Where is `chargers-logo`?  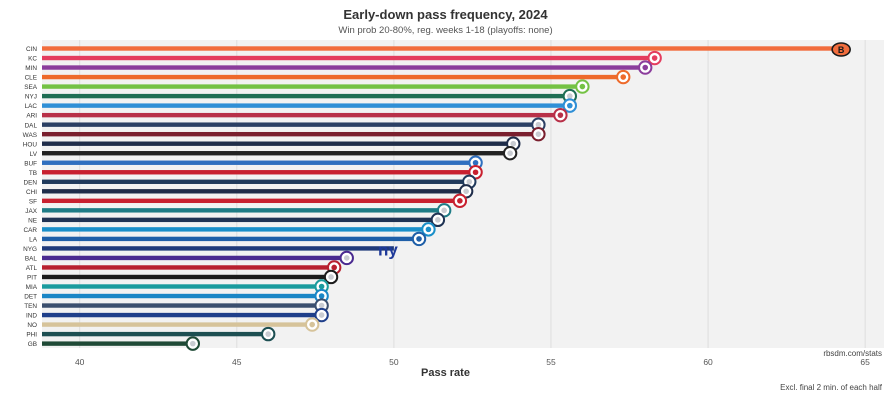 chargers-logo is located at coordinates (570, 105).